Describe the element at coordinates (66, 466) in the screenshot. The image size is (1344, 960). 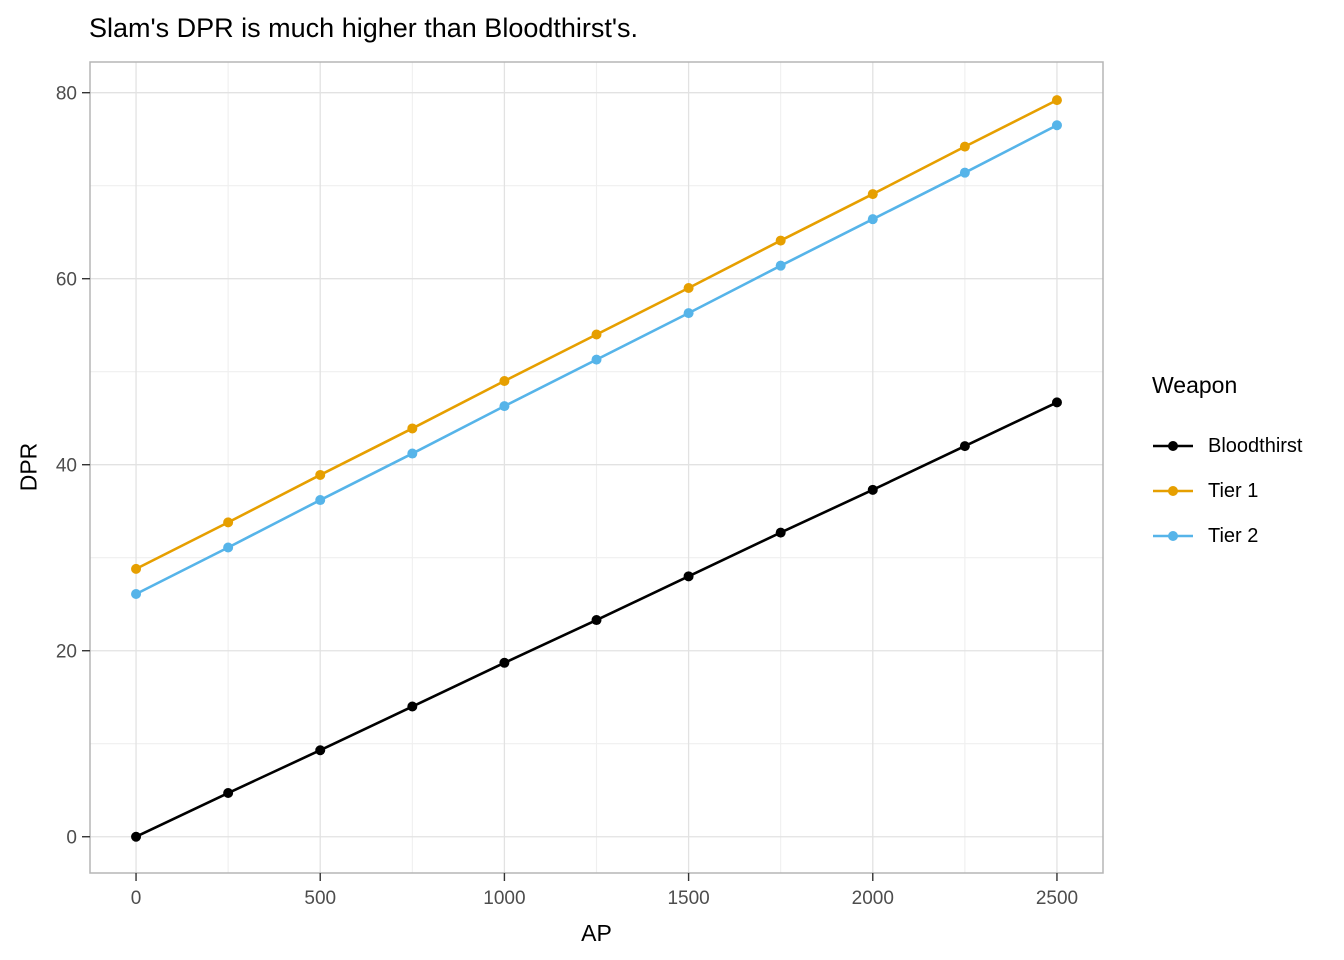
I see `y-tick-label: 40` at that location.